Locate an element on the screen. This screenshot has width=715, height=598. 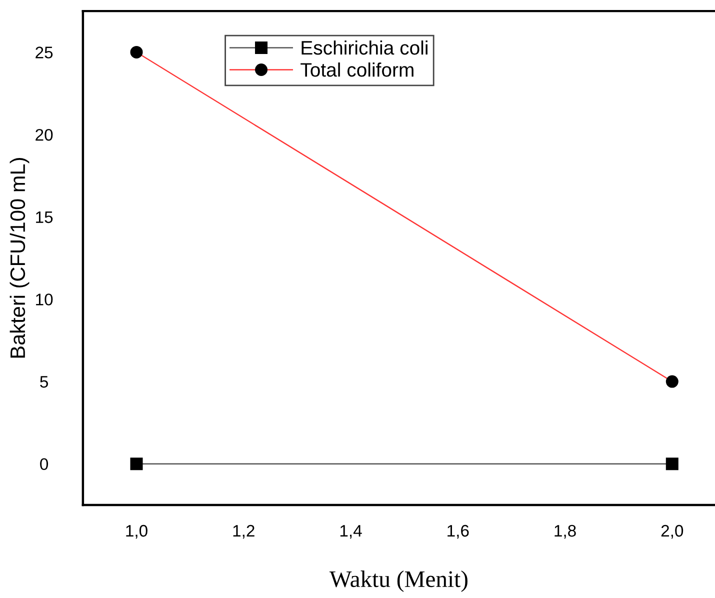
y-axis-title: Bakteri (CFU/100 mL) is located at coordinates (20, 258).